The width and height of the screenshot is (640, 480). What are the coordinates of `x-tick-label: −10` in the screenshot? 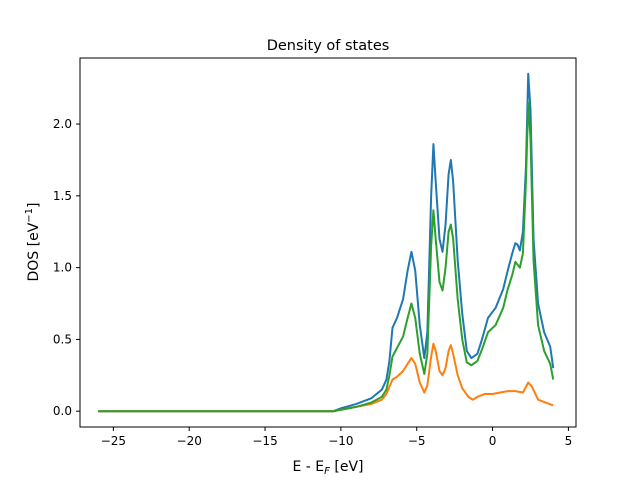 It's located at (340, 441).